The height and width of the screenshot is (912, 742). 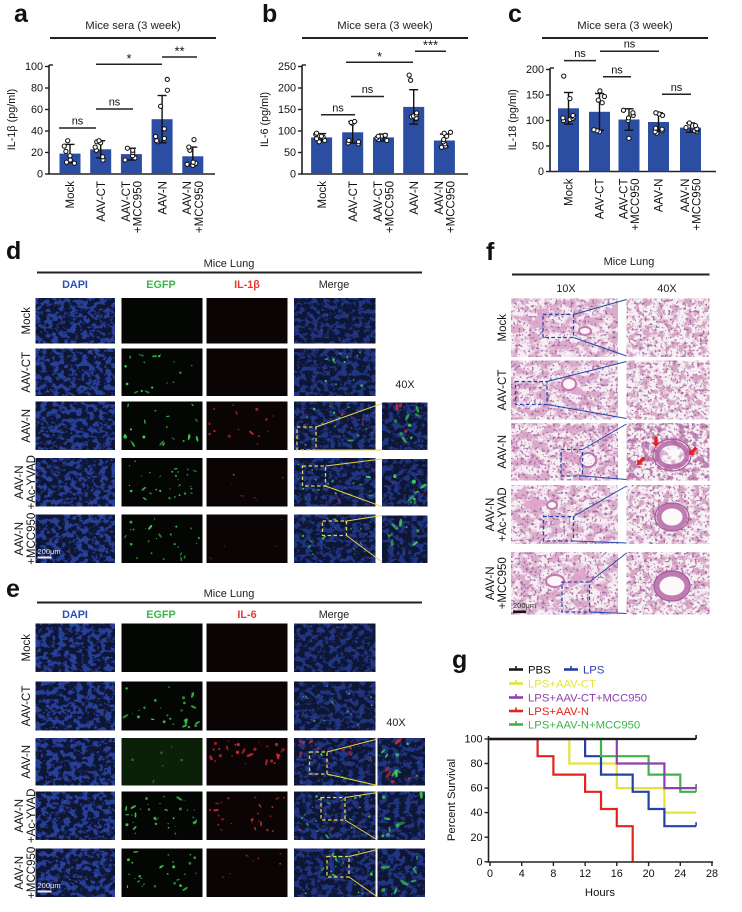 I want to click on svg-text: 28, so click(x=712, y=874).